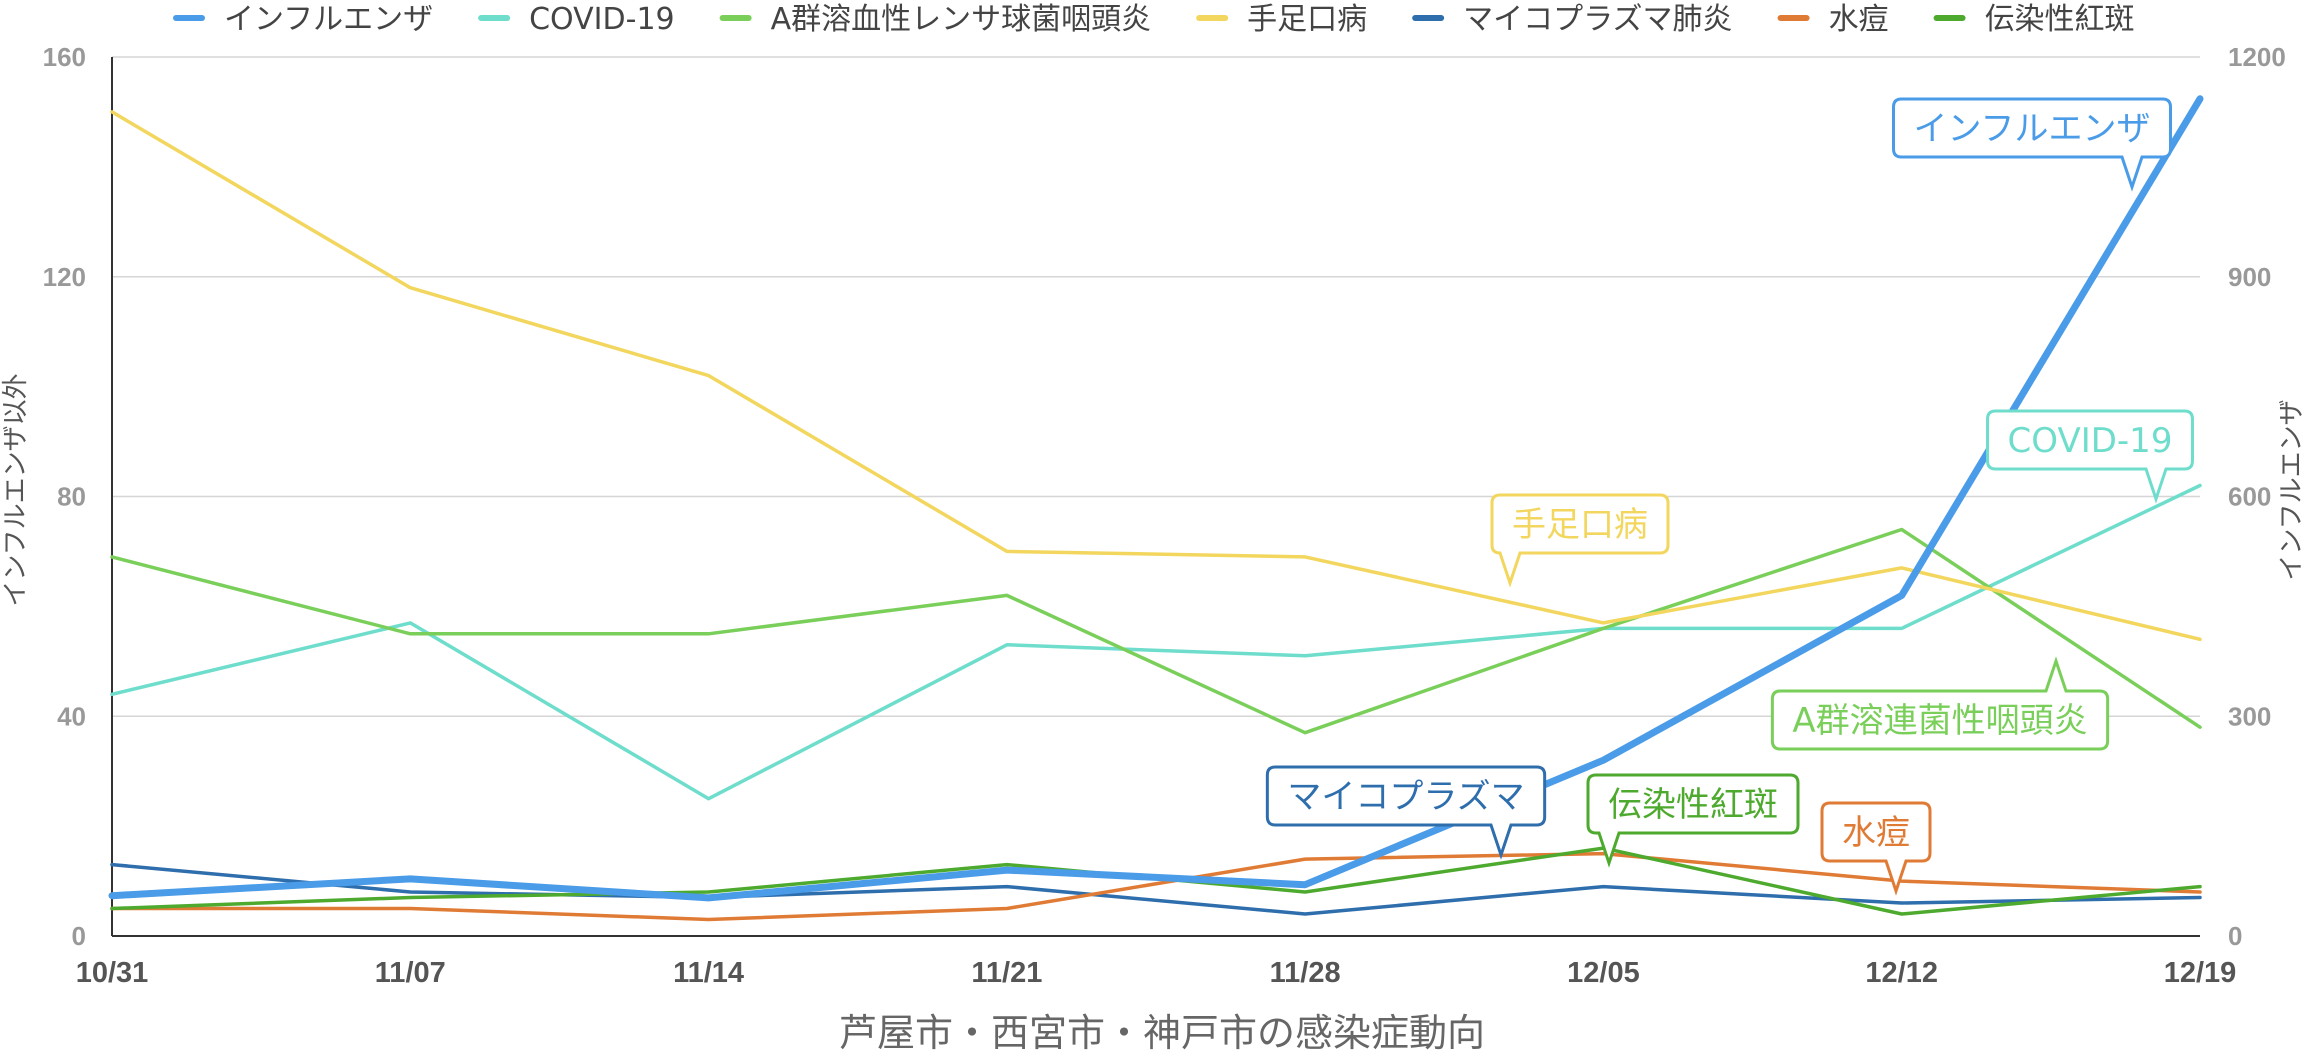  What do you see at coordinates (79, 936) in the screenshot?
I see `y-left-tick-label: 0` at bounding box center [79, 936].